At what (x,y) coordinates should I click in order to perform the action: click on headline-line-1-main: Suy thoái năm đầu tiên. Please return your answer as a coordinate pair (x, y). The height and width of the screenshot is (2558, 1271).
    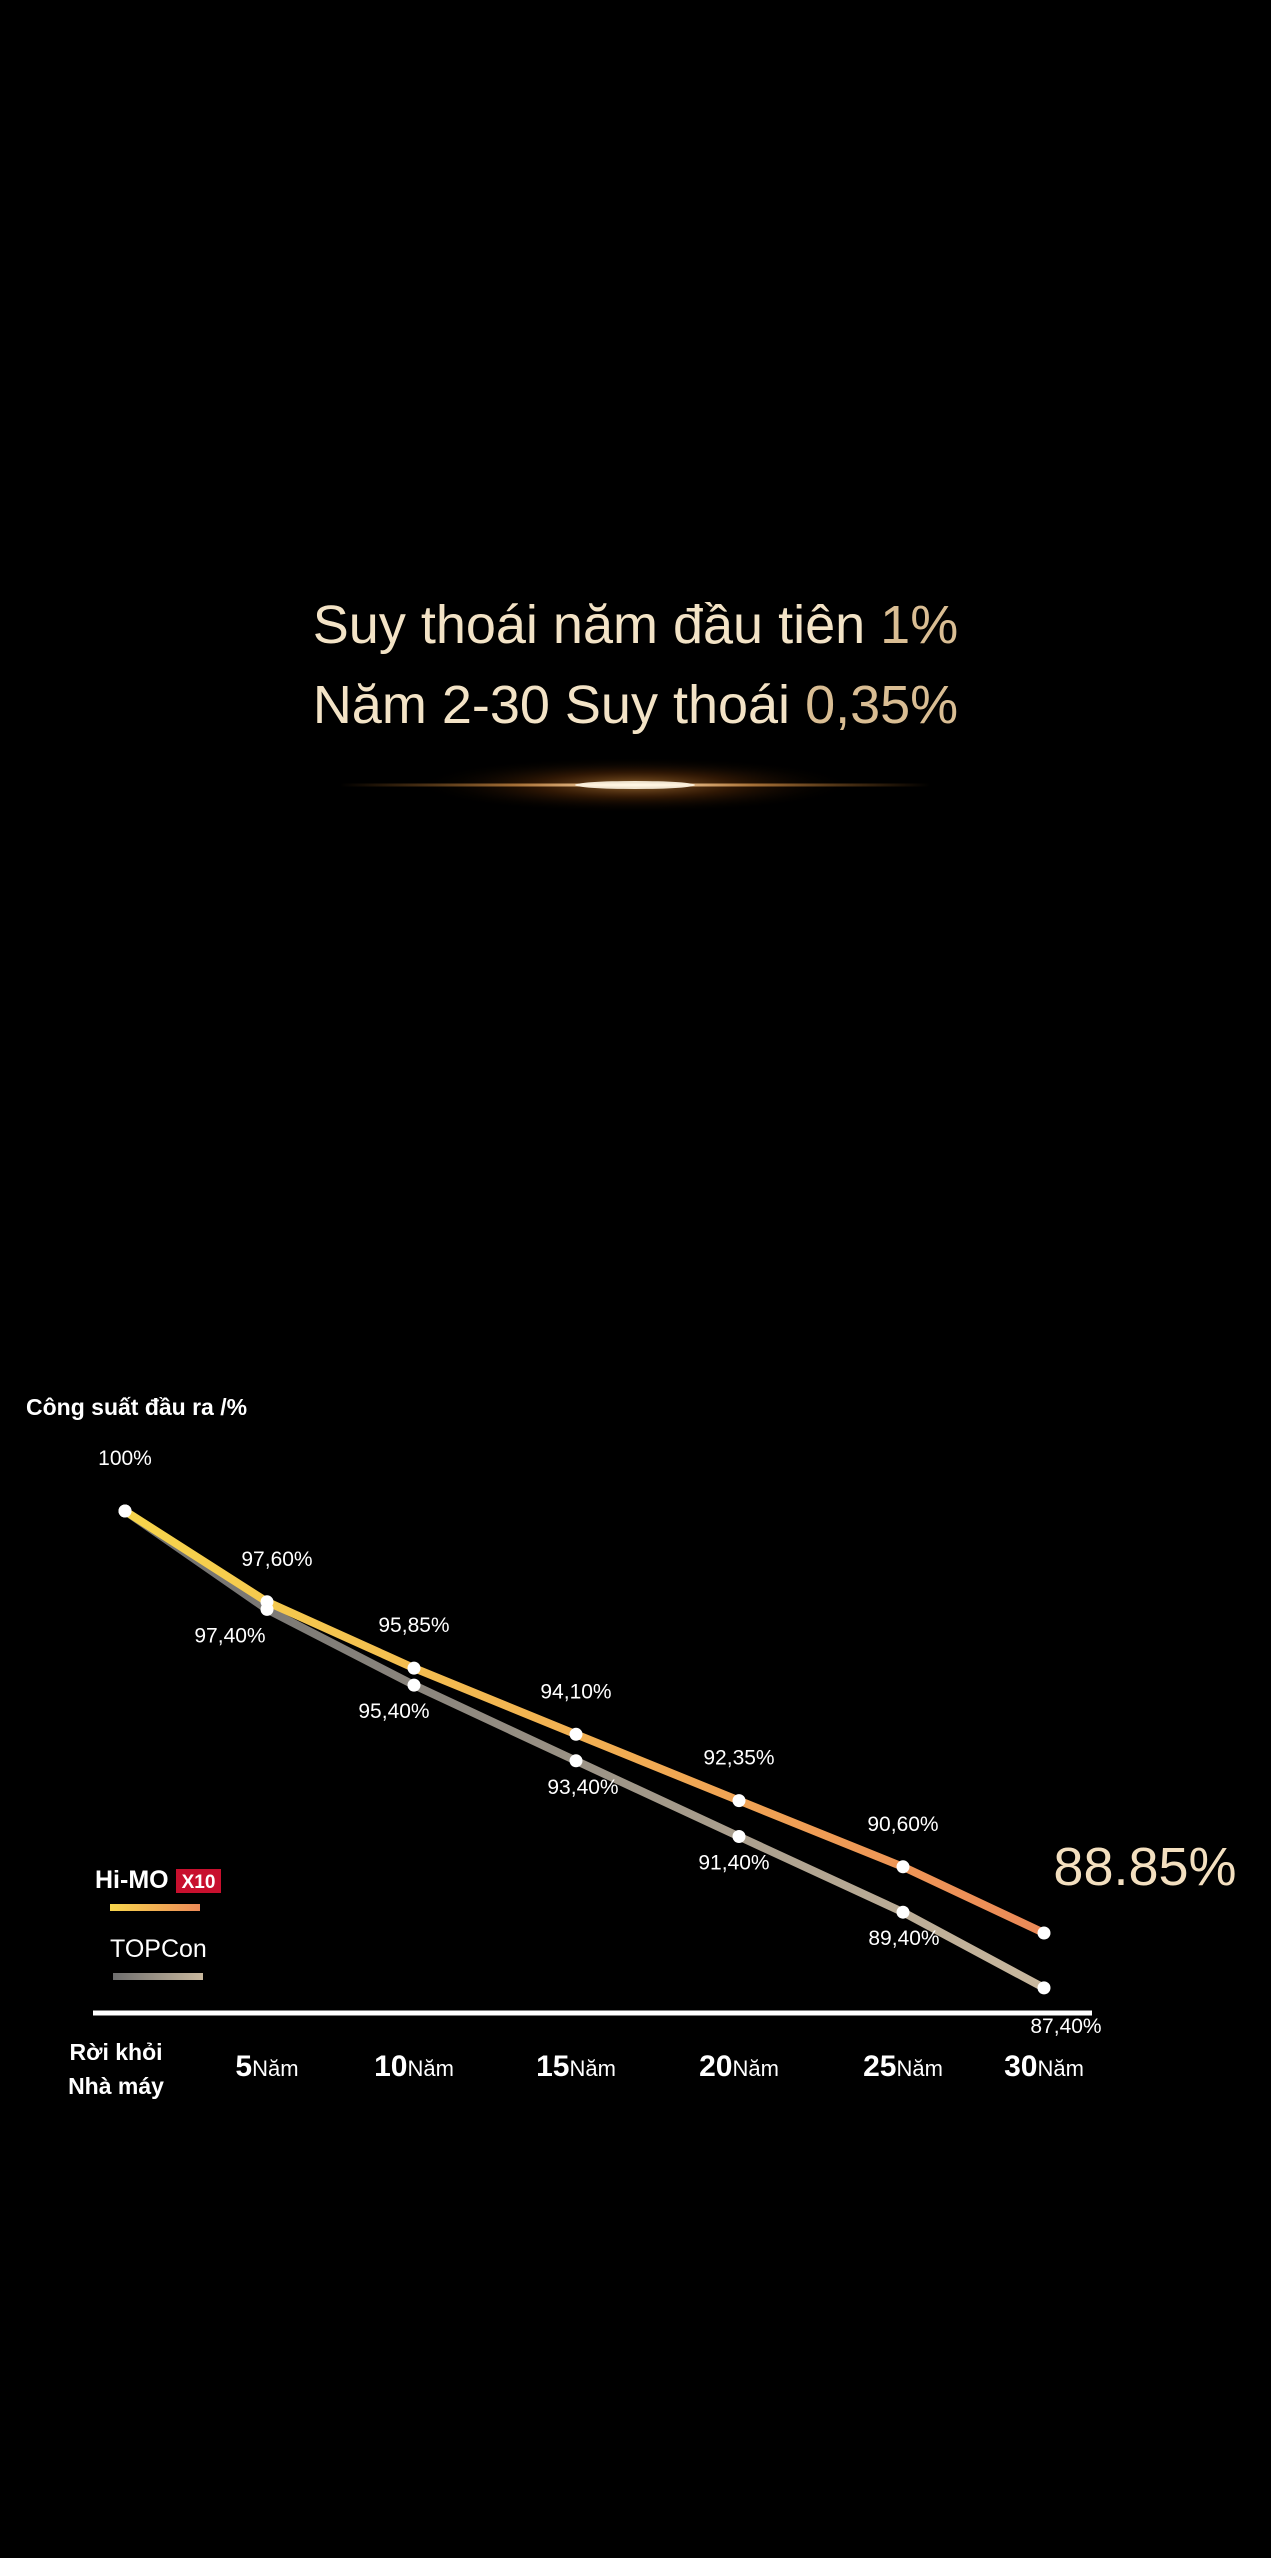
    Looking at the image, I should click on (596, 625).